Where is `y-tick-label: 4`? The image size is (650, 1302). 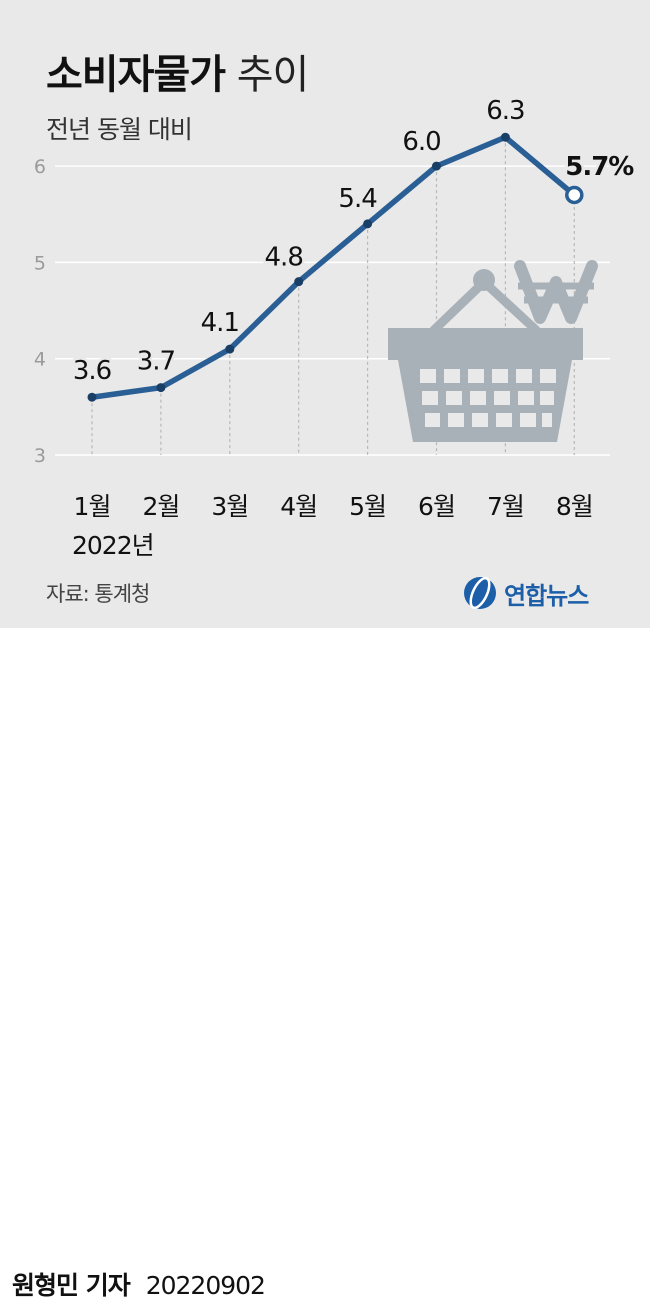
y-tick-label: 4 is located at coordinates (40, 360).